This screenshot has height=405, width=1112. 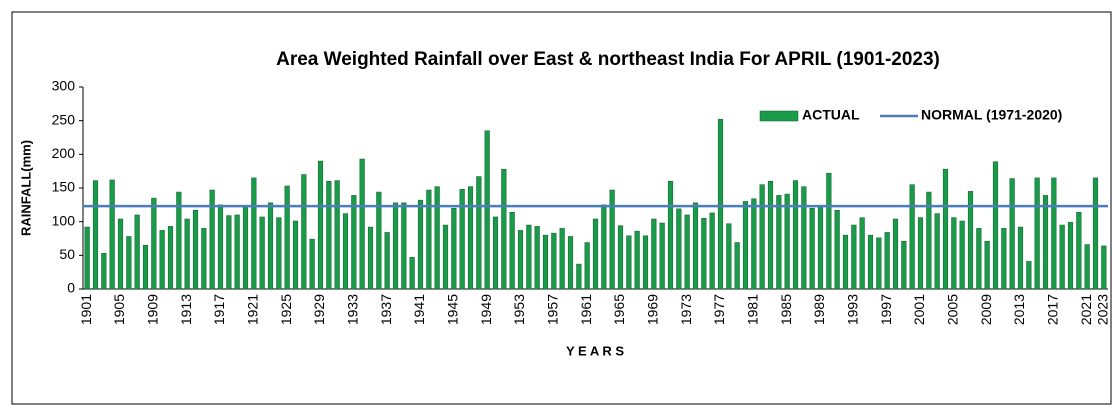 I want to click on x-tick-label: 1949, so click(x=486, y=309).